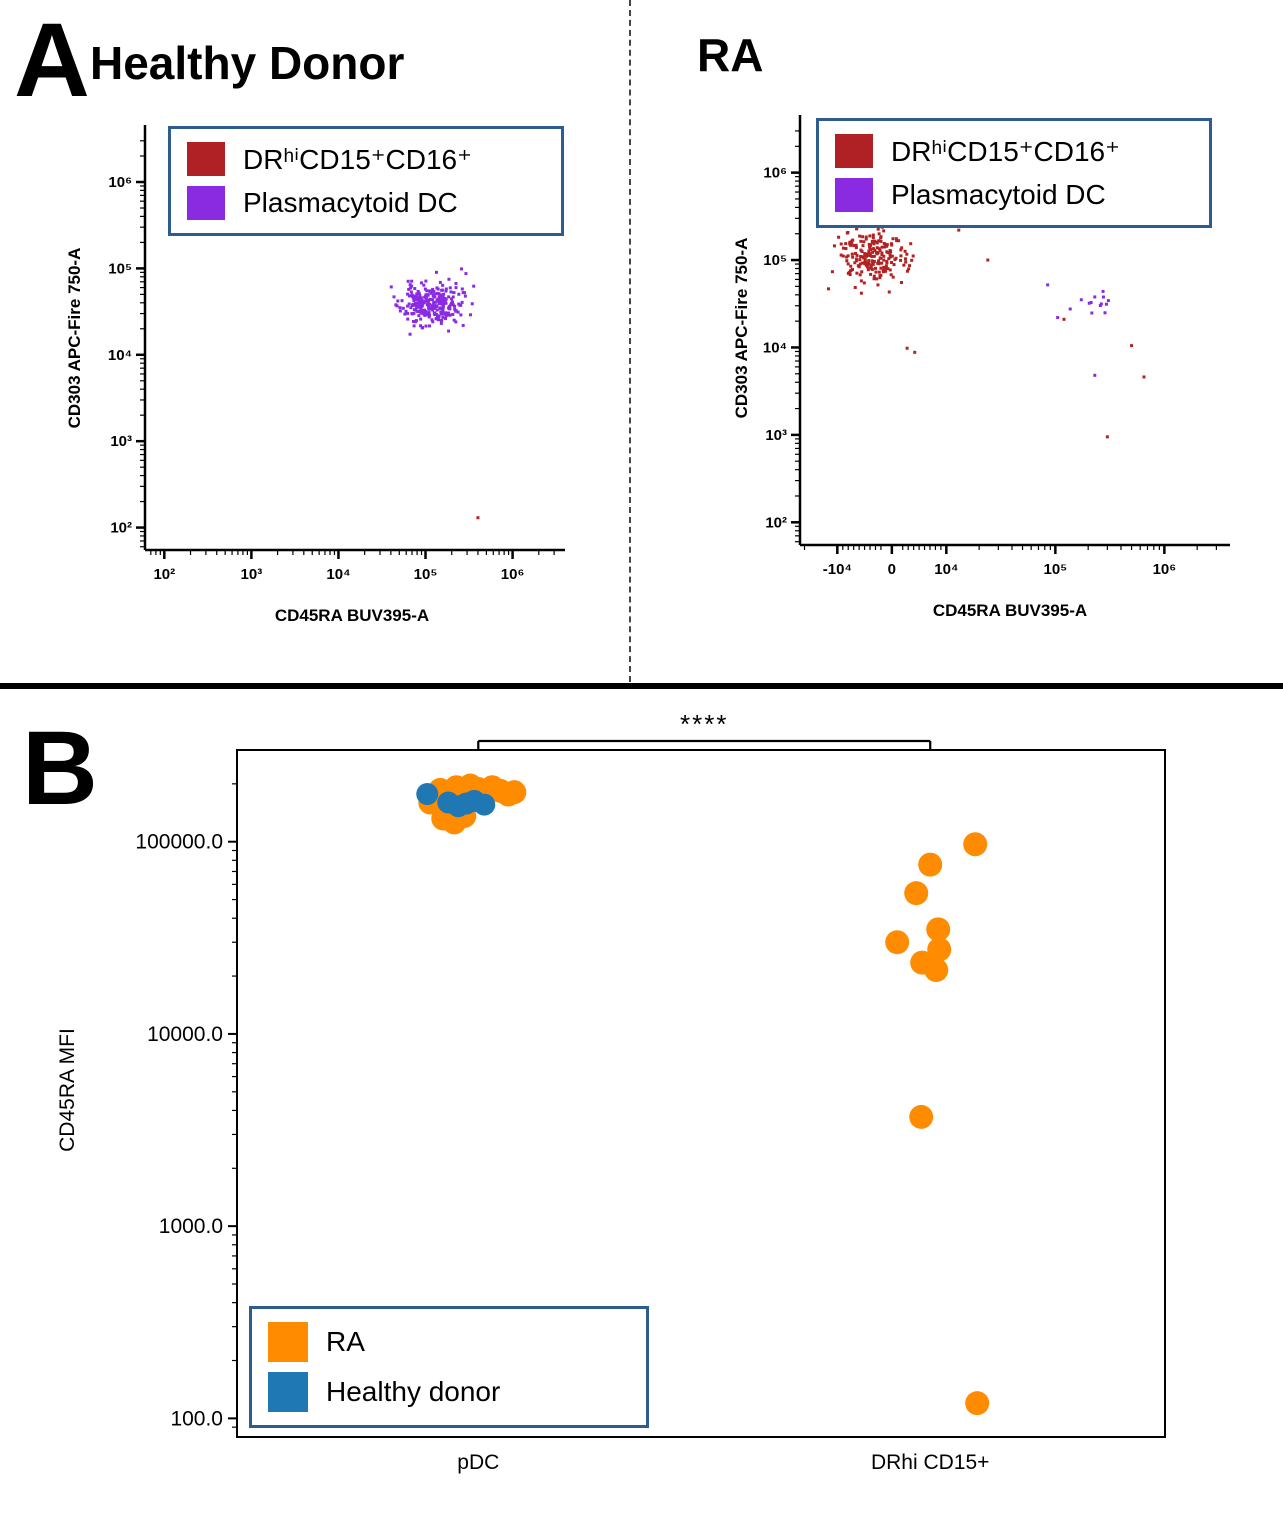  Describe the element at coordinates (74, 338) in the screenshot. I see `flow-healthy-yaxis-label: CD303 APC-Fire 750-A` at that location.